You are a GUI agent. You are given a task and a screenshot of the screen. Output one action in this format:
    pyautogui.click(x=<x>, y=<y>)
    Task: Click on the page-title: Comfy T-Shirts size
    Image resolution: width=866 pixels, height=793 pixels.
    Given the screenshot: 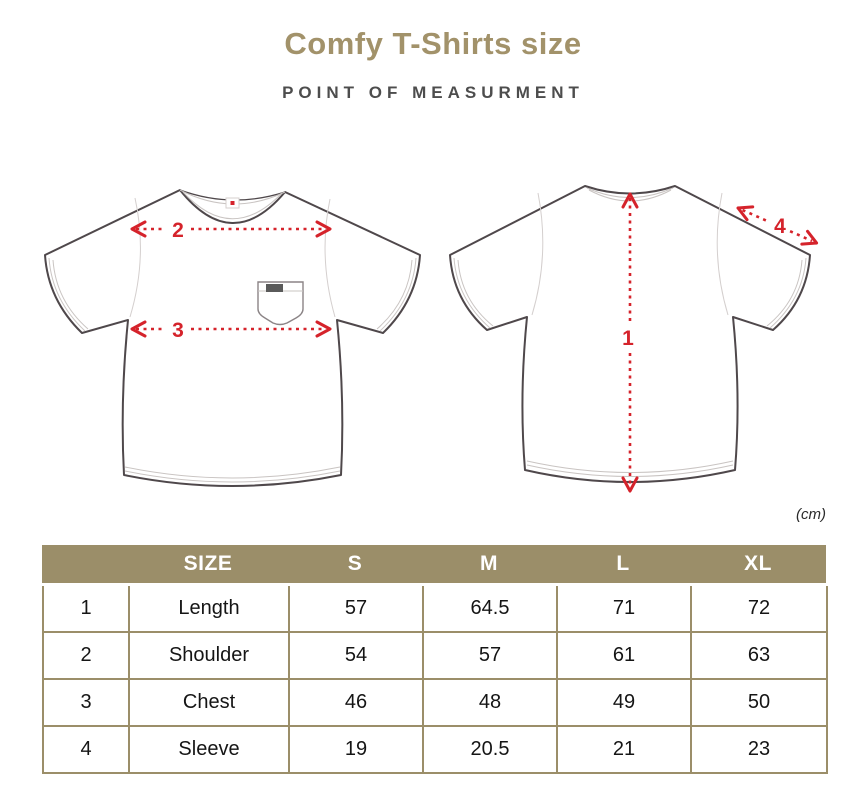 What is the action you would take?
    pyautogui.click(x=433, y=43)
    